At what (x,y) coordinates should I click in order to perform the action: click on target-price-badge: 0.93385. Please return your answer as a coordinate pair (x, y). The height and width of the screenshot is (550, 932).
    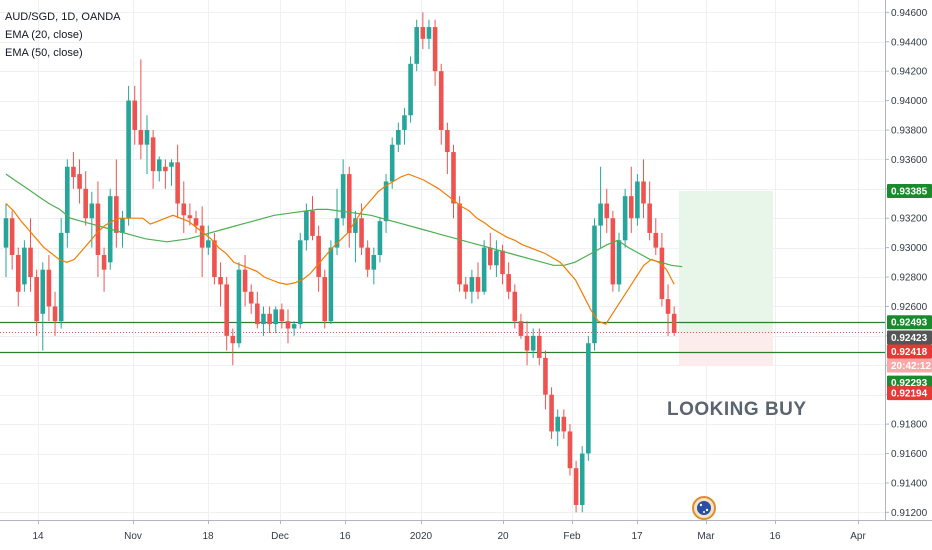
    Looking at the image, I should click on (909, 191).